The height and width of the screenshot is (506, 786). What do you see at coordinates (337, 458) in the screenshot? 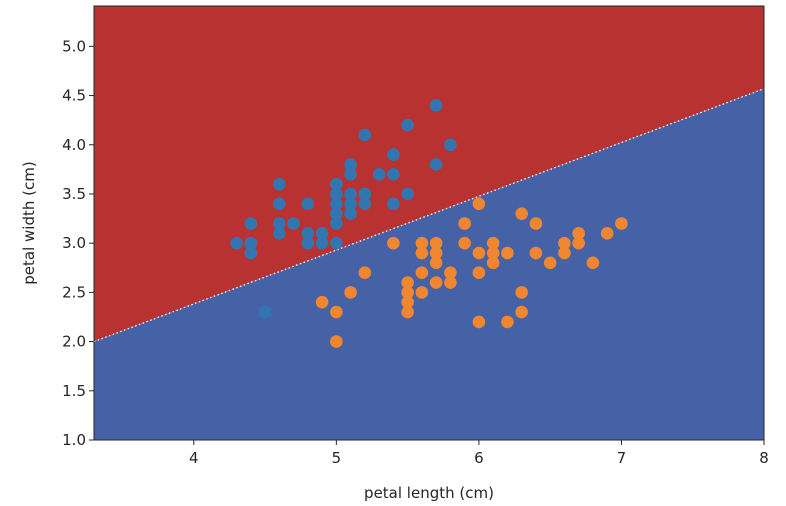
I see `x-tick-label: 5` at bounding box center [337, 458].